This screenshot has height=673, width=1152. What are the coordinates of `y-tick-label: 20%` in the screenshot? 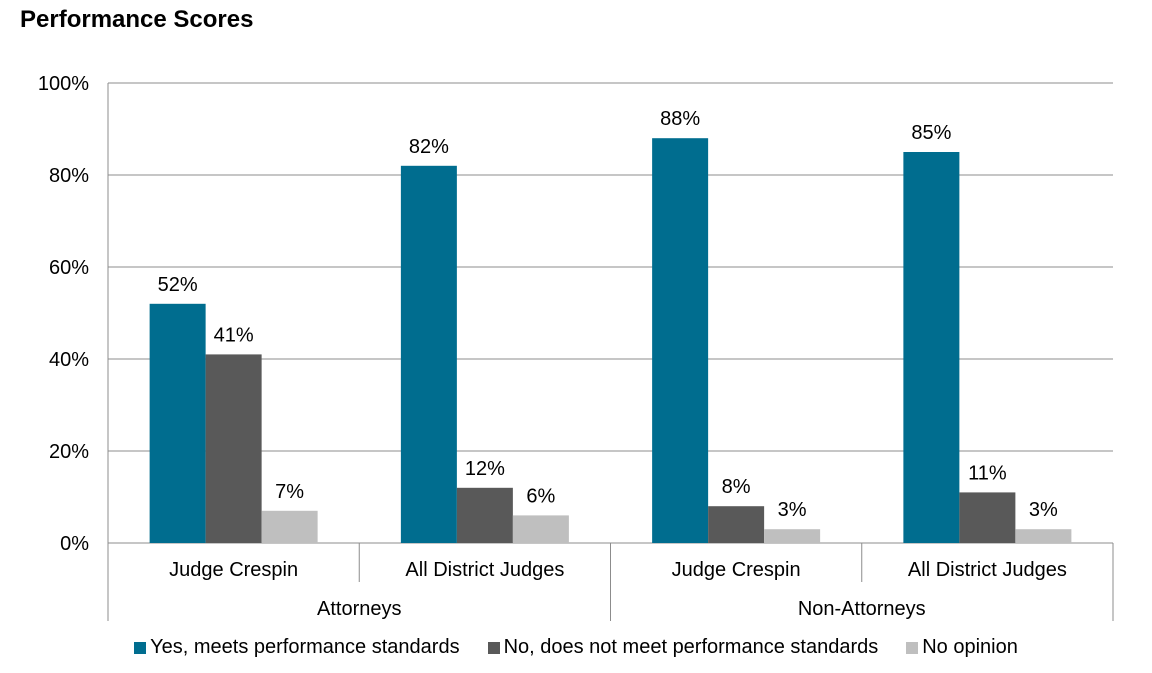 It's located at (69, 452).